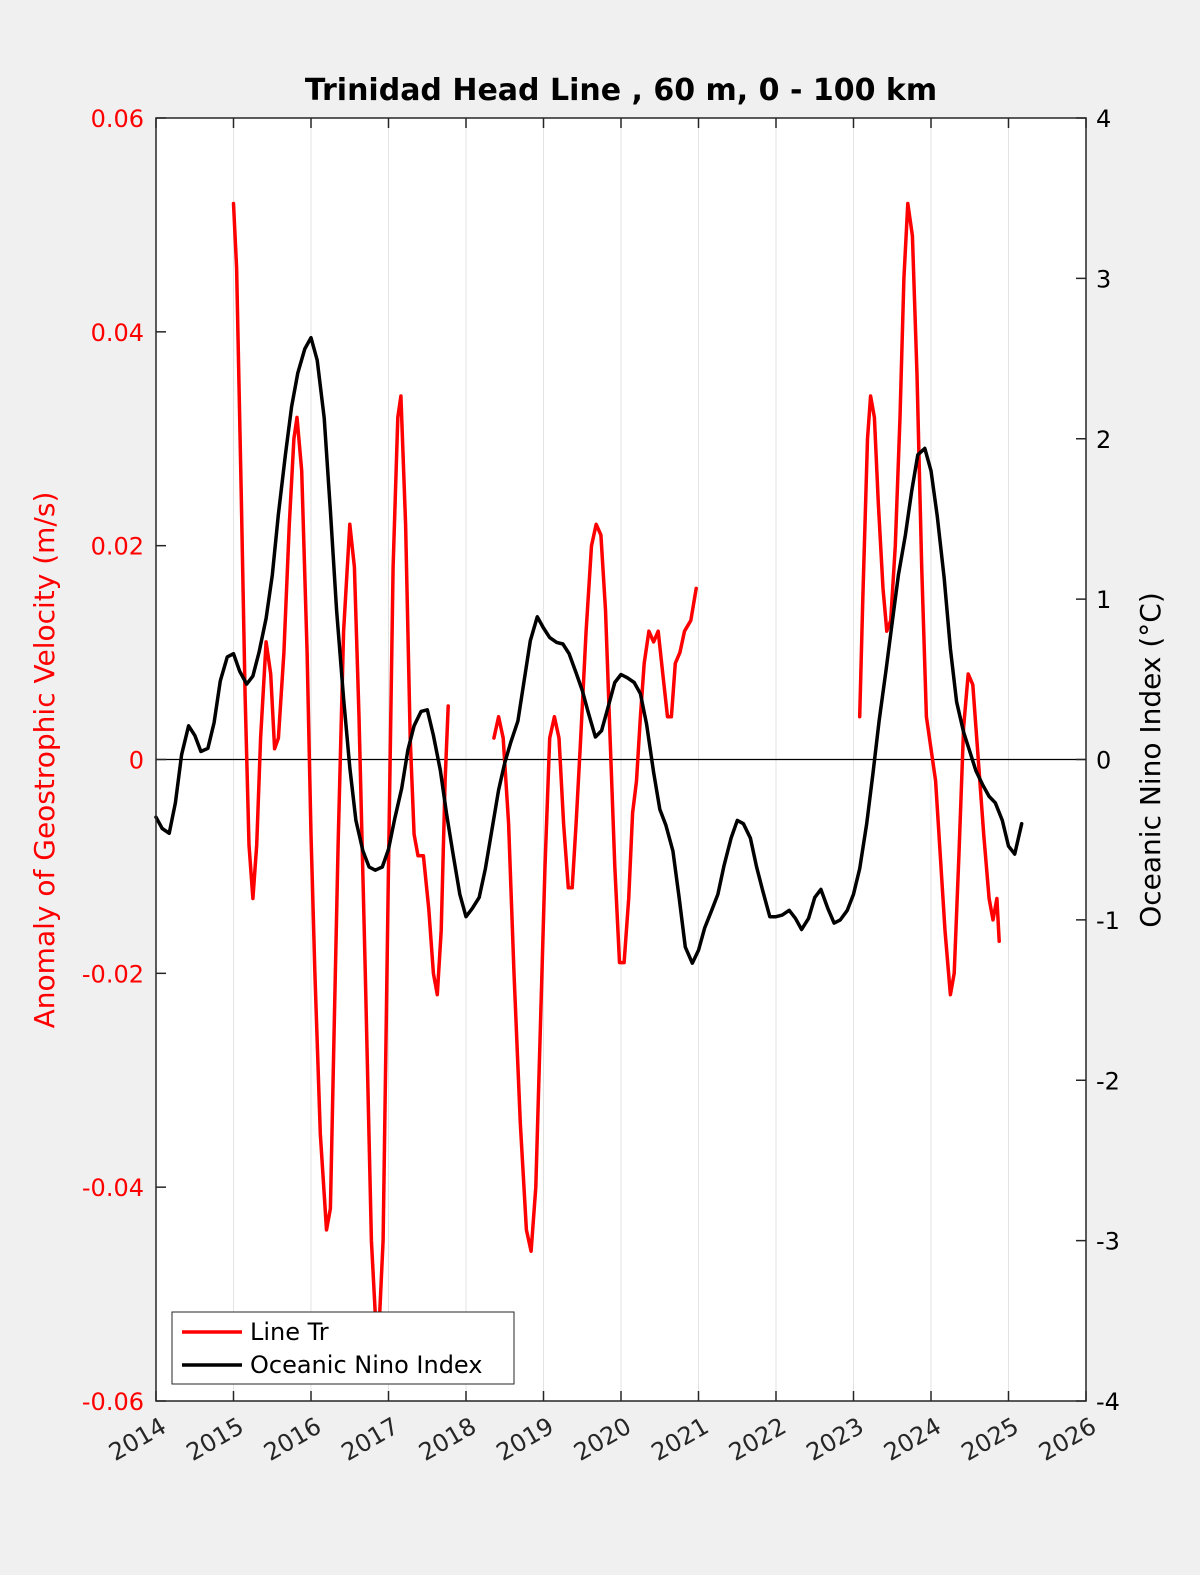  I want to click on legend-box, so click(343, 1348).